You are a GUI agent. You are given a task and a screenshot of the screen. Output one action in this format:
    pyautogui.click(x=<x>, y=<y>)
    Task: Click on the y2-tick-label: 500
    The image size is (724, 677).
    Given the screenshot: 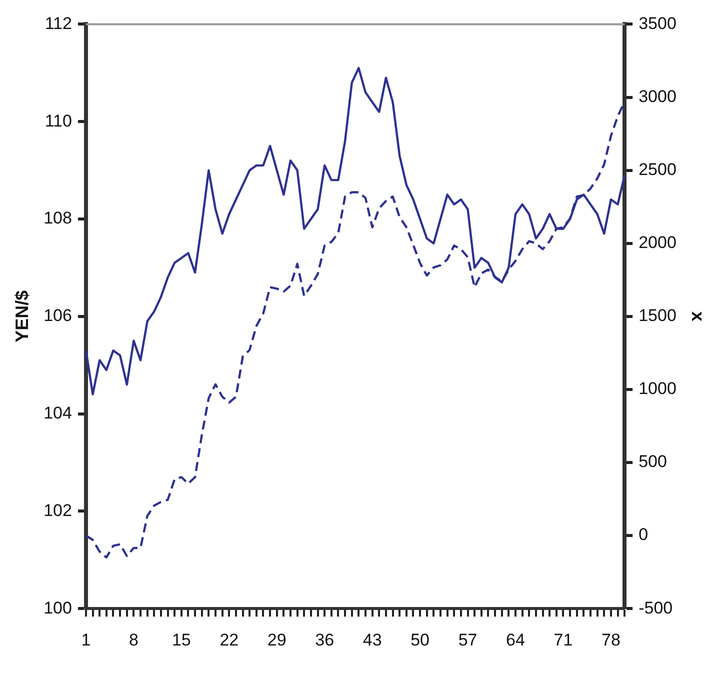 What is the action you would take?
    pyautogui.click(x=652, y=462)
    